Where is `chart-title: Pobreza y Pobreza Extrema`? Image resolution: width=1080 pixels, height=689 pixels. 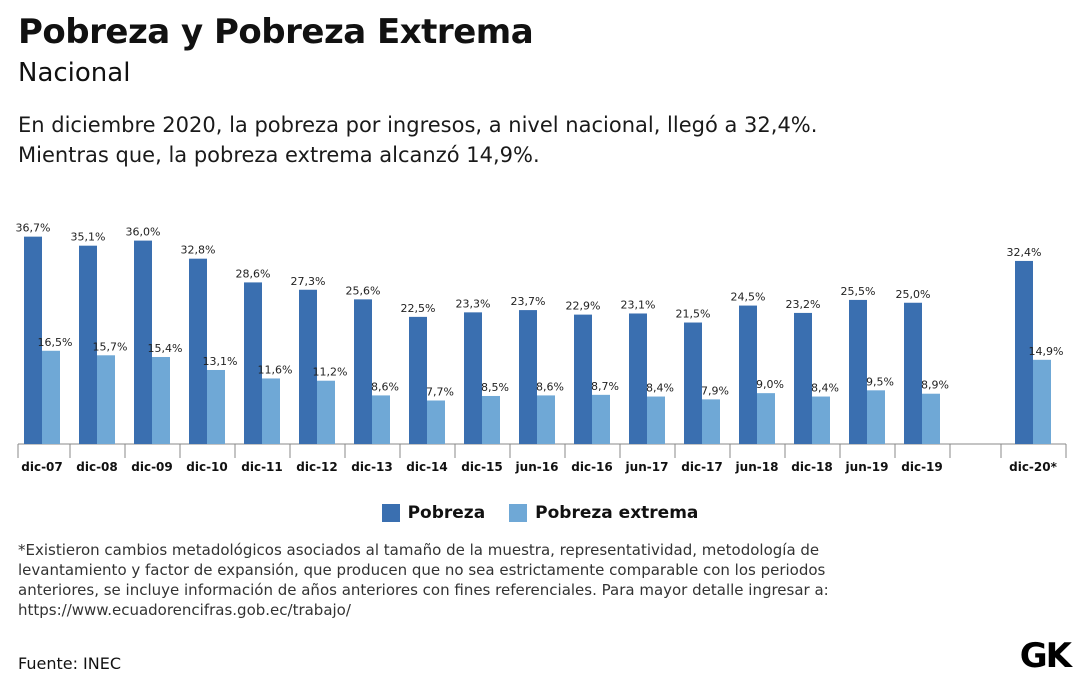
chart-title: Pobreza y Pobreza Extrema is located at coordinates (276, 32).